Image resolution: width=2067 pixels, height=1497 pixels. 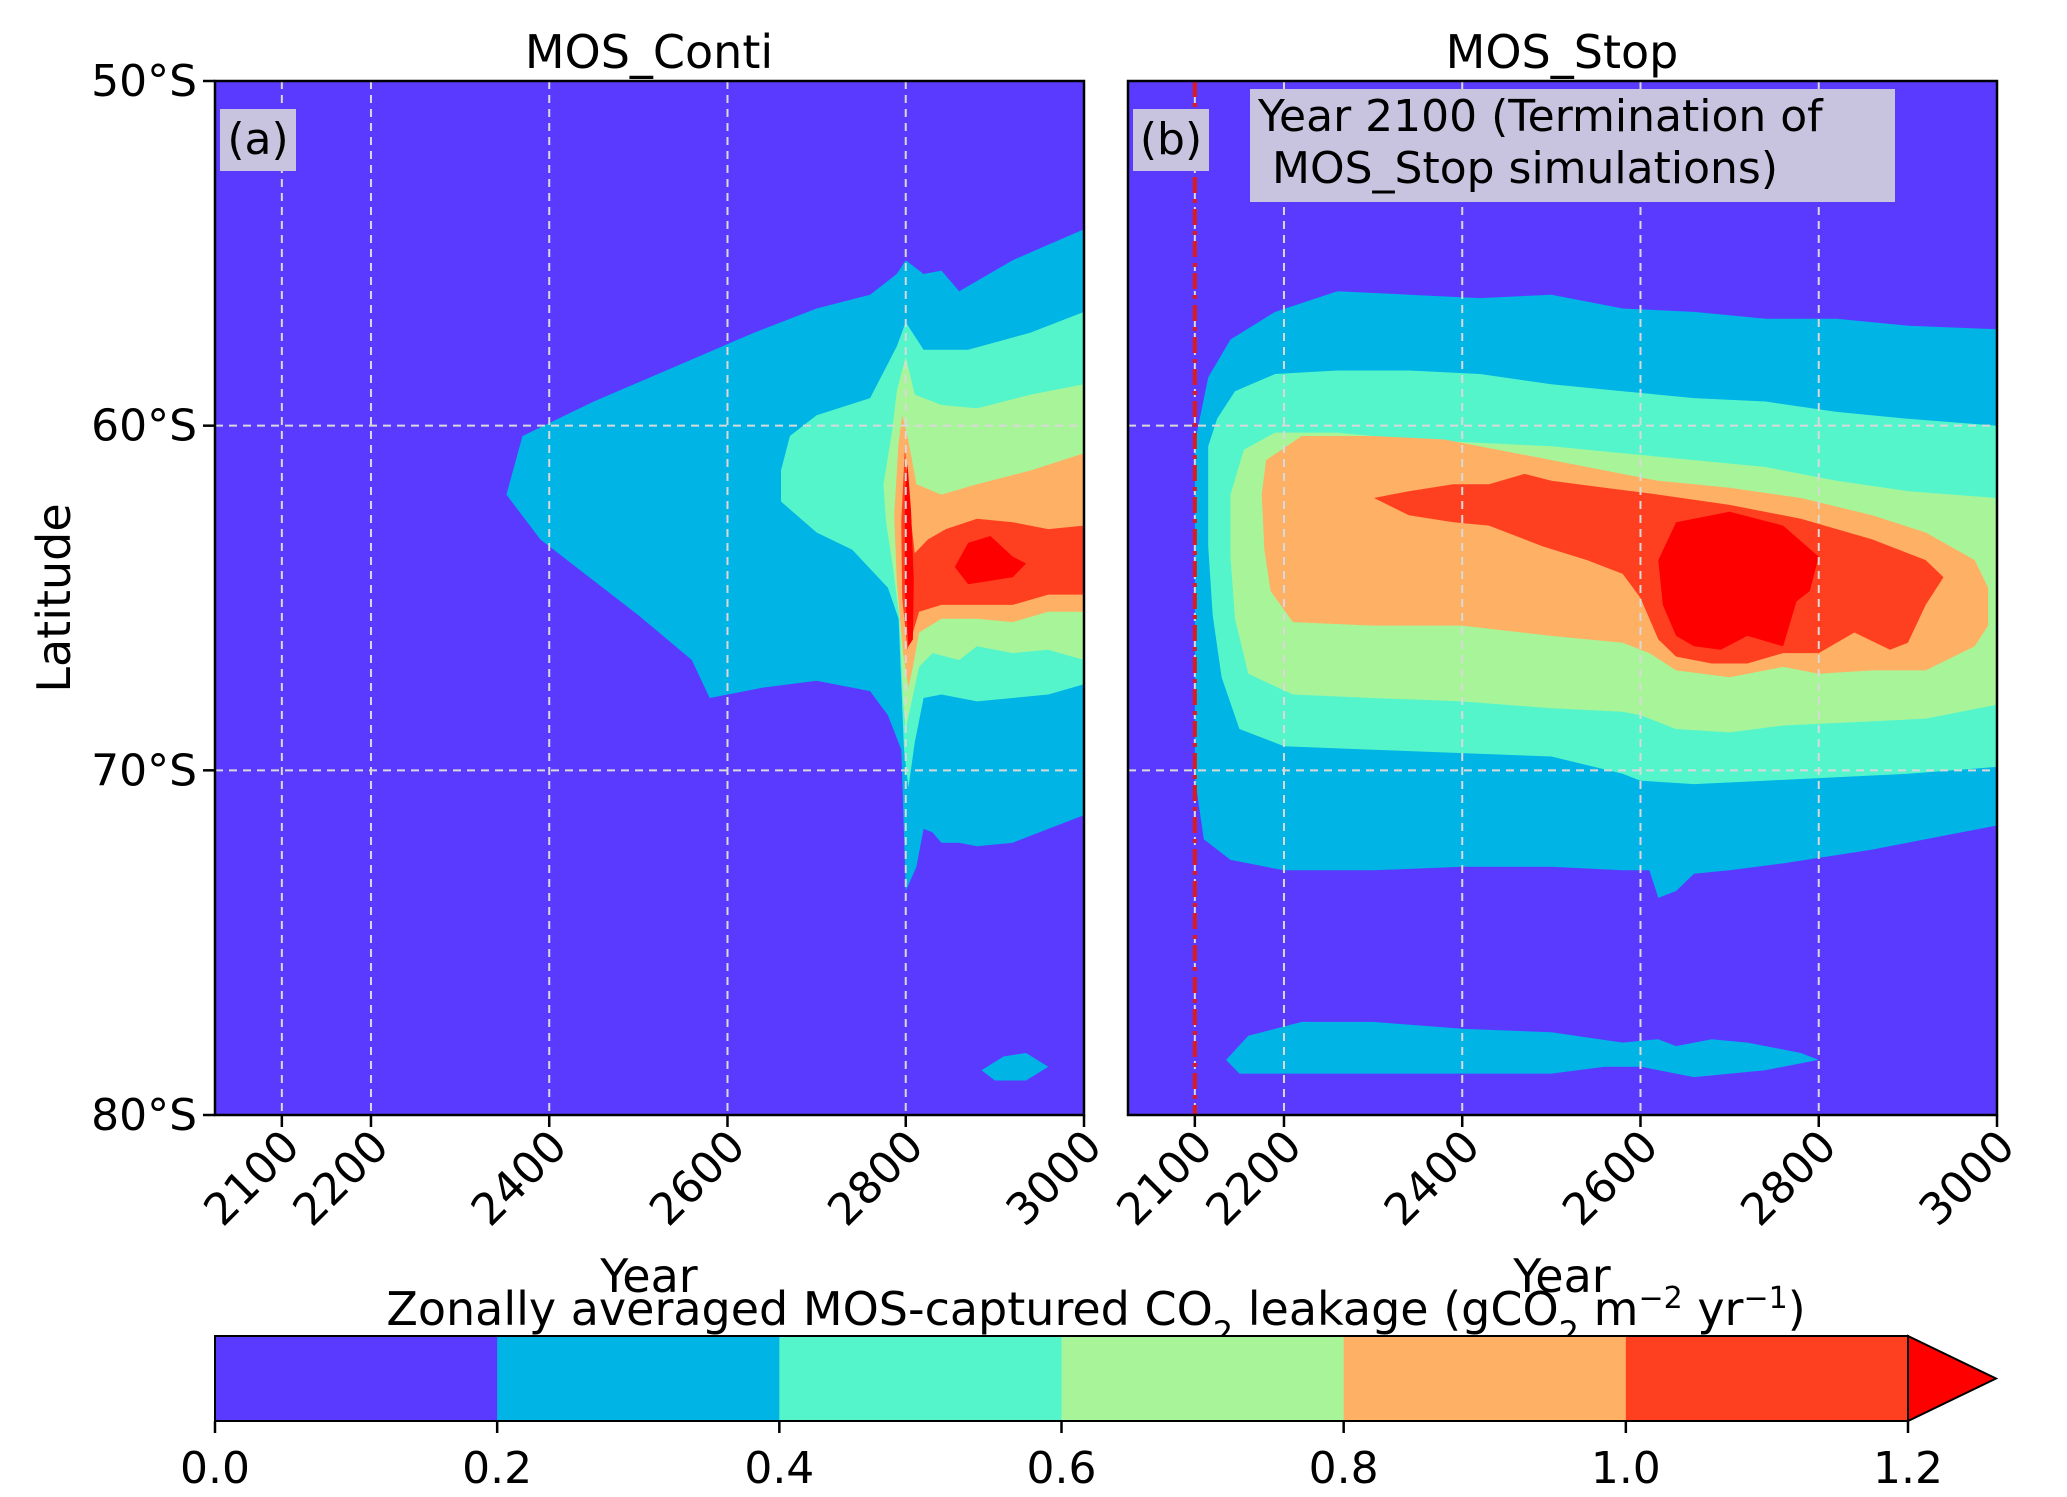 I want to click on colorbar-segments, so click(x=1106, y=1378).